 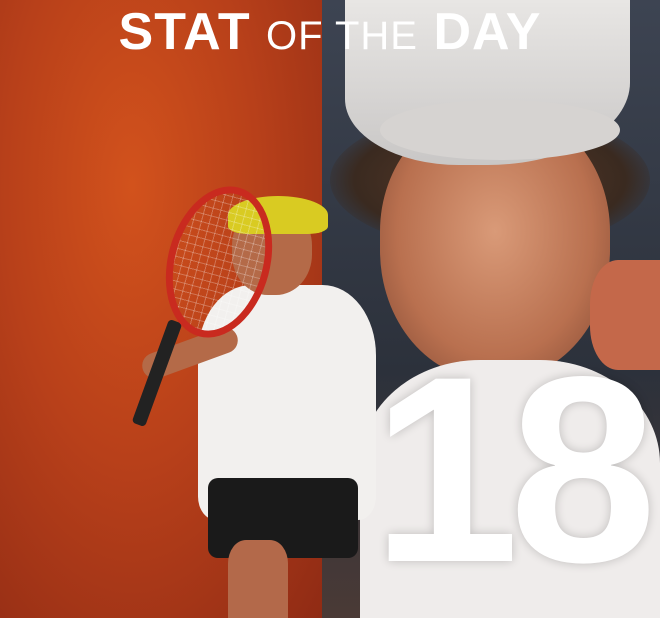 What do you see at coordinates (258, 579) in the screenshot?
I see `player-leg` at bounding box center [258, 579].